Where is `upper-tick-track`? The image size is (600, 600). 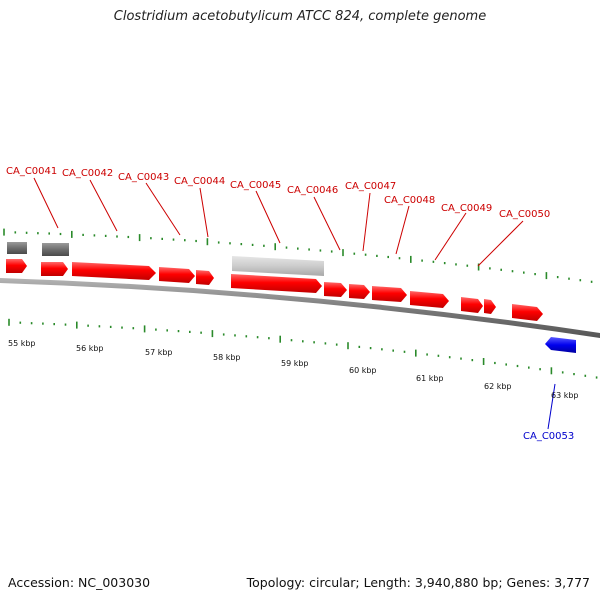
upper-tick-track is located at coordinates (298, 255).